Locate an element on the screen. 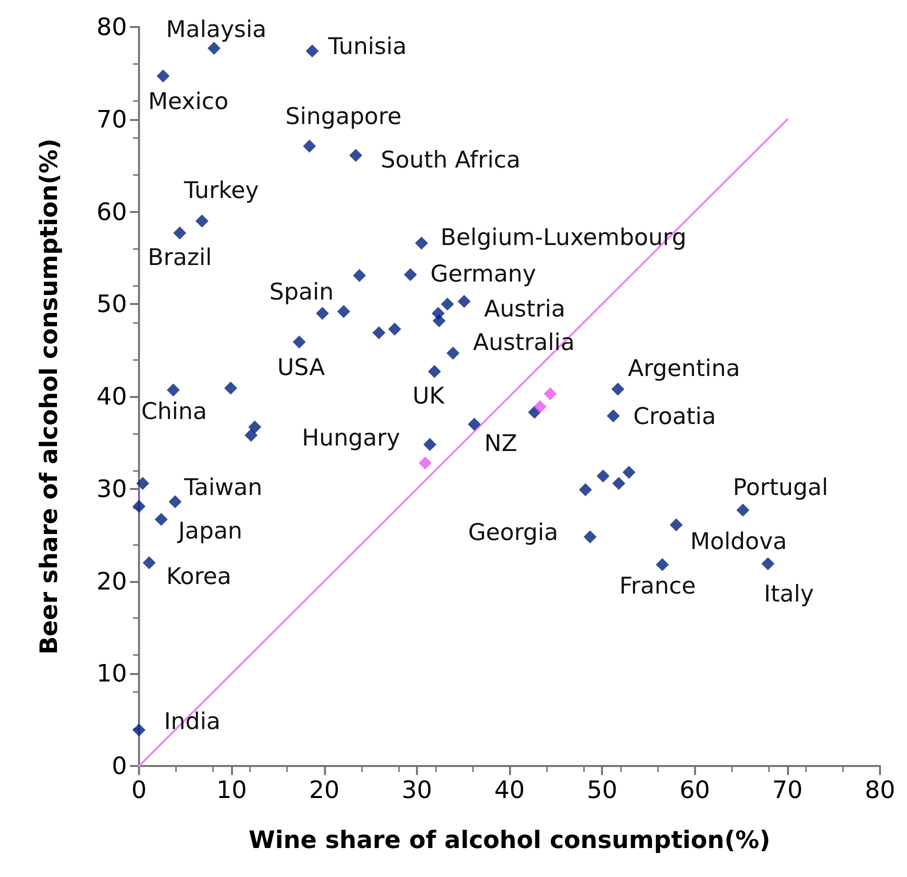  annotation: Singapore is located at coordinates (343, 117).